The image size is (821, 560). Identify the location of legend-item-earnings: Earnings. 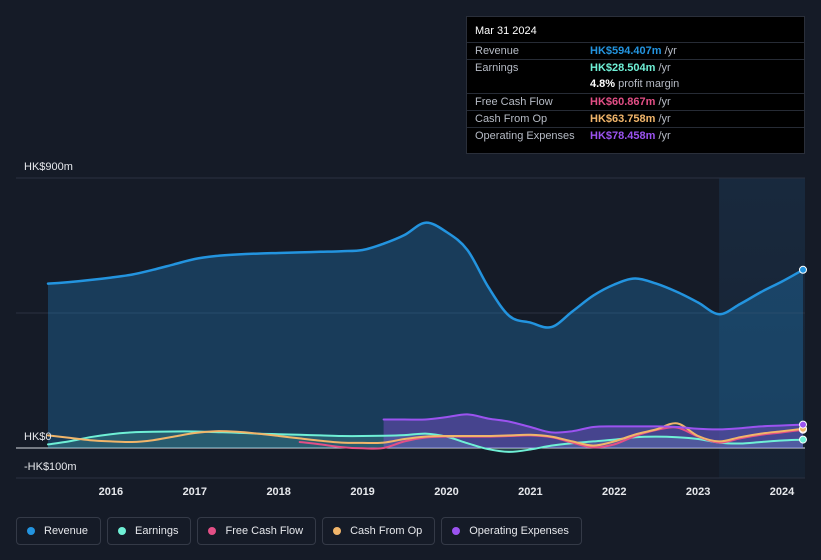
(149, 531).